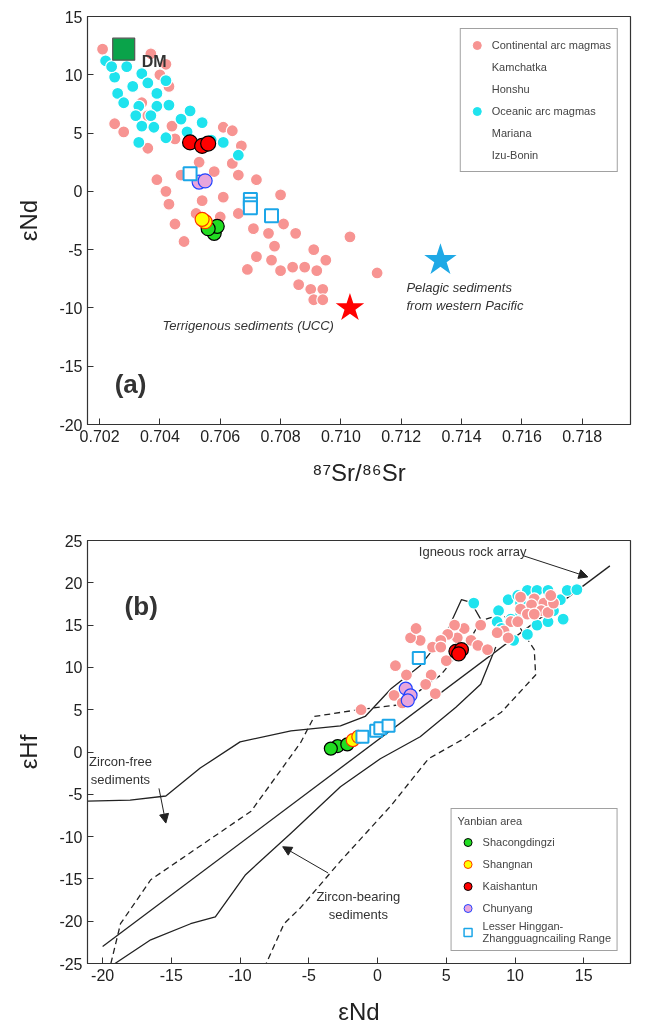 This screenshot has width=648, height=1027. I want to click on y-tick-label: -25, so click(71, 964).